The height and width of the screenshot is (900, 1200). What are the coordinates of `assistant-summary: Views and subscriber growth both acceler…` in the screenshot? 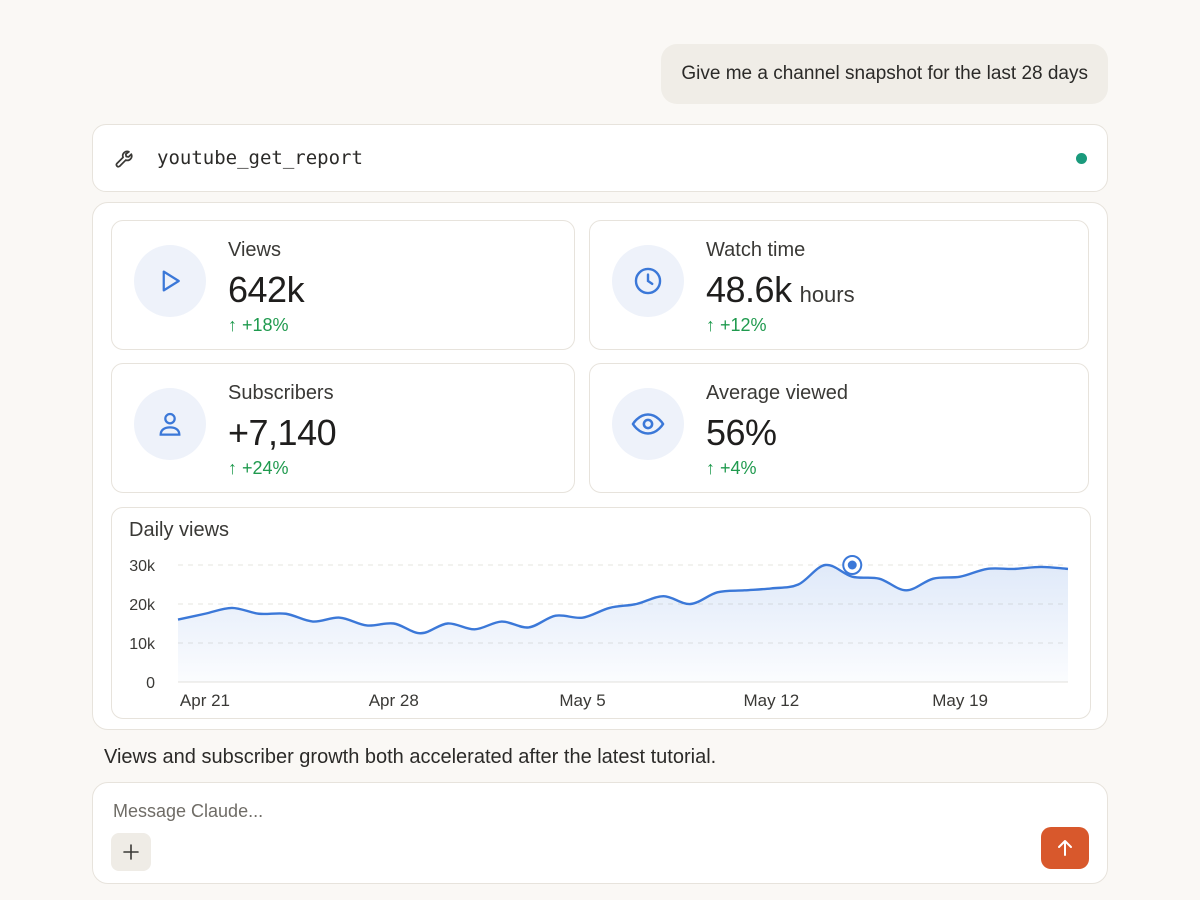 It's located at (410, 757).